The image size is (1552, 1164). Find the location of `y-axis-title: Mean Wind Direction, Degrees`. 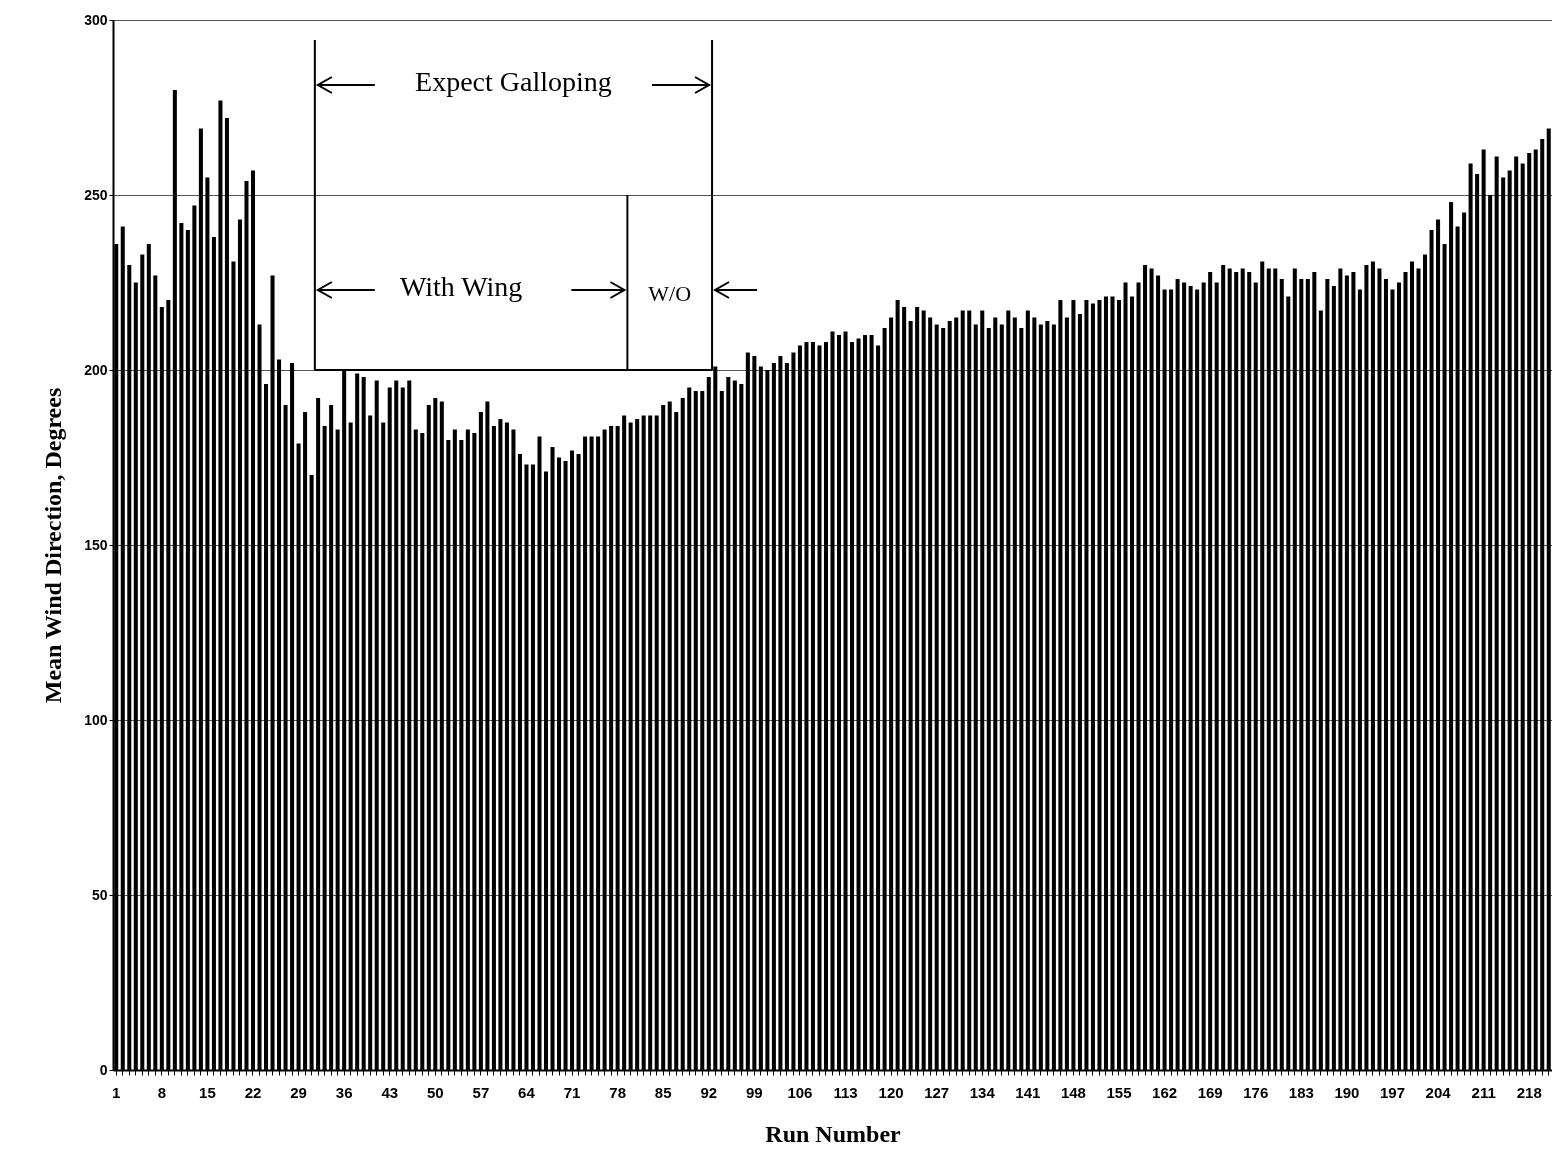

y-axis-title: Mean Wind Direction, Degrees is located at coordinates (53, 545).